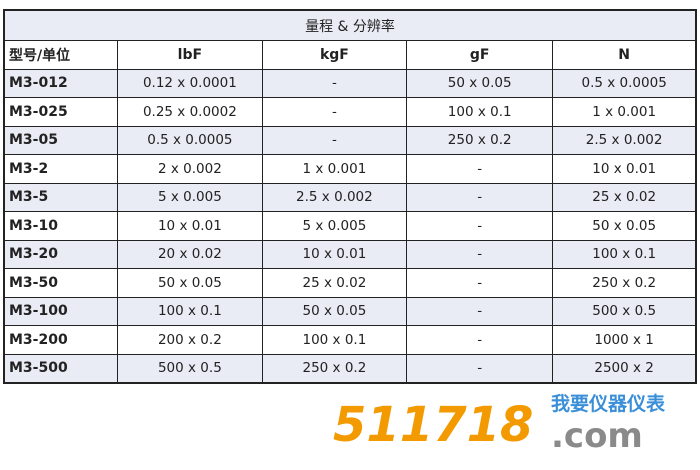 This screenshot has width=700, height=470. Describe the element at coordinates (190, 254) in the screenshot. I see `value-cell: 20 x 0.02` at that location.